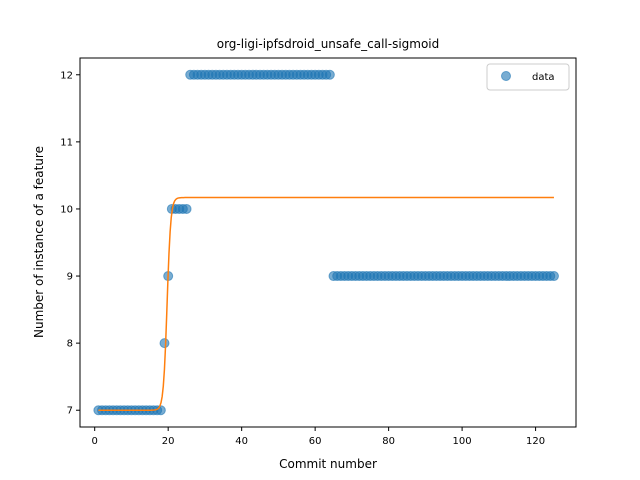 The height and width of the screenshot is (480, 640). I want to click on x-tick-label: 120, so click(535, 441).